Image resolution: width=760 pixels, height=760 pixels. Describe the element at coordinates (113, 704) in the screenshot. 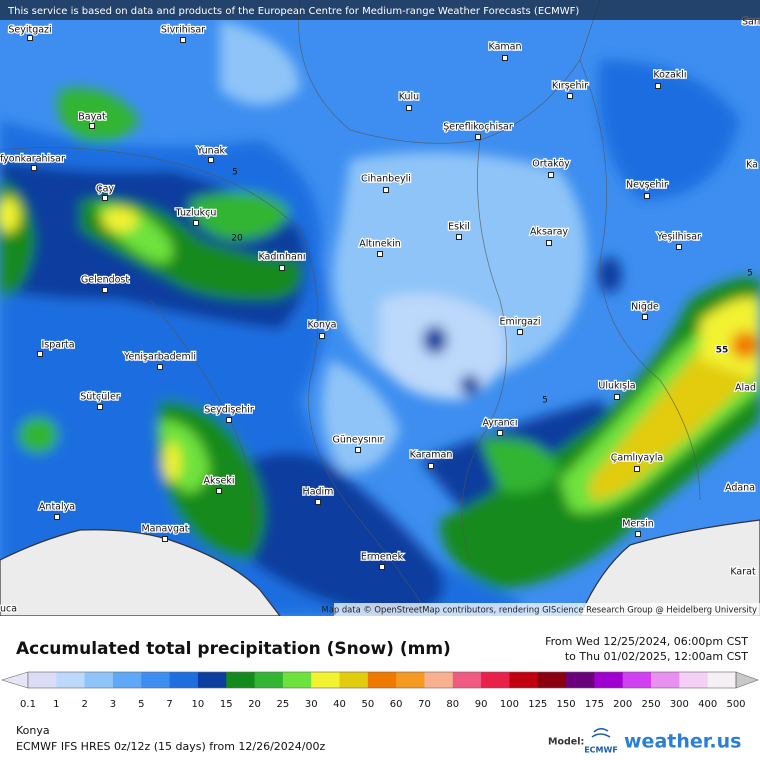

I see `legend-tick-label: 3` at that location.